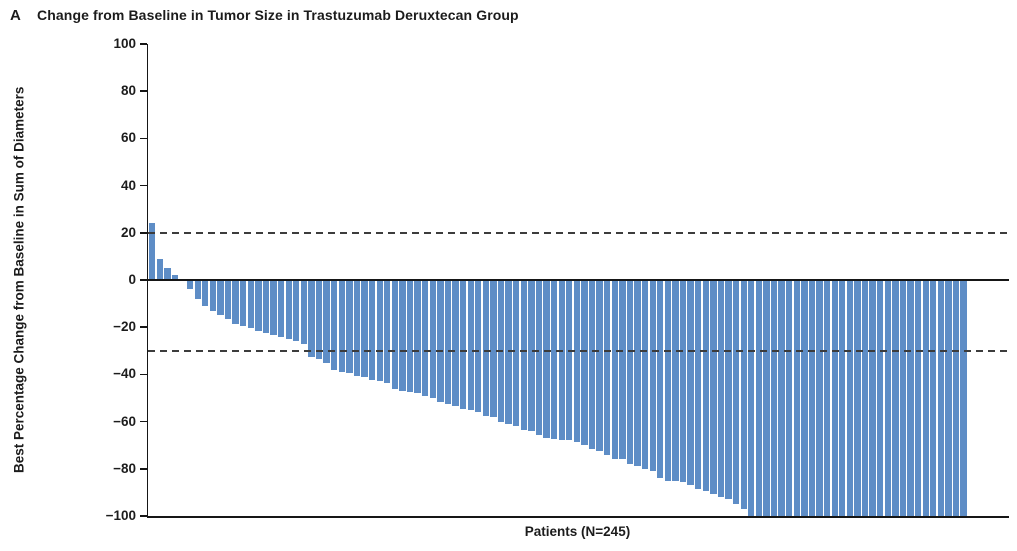 This screenshot has height=551, width=1017. Describe the element at coordinates (124, 421) in the screenshot. I see `y-tick-label: −60` at that location.